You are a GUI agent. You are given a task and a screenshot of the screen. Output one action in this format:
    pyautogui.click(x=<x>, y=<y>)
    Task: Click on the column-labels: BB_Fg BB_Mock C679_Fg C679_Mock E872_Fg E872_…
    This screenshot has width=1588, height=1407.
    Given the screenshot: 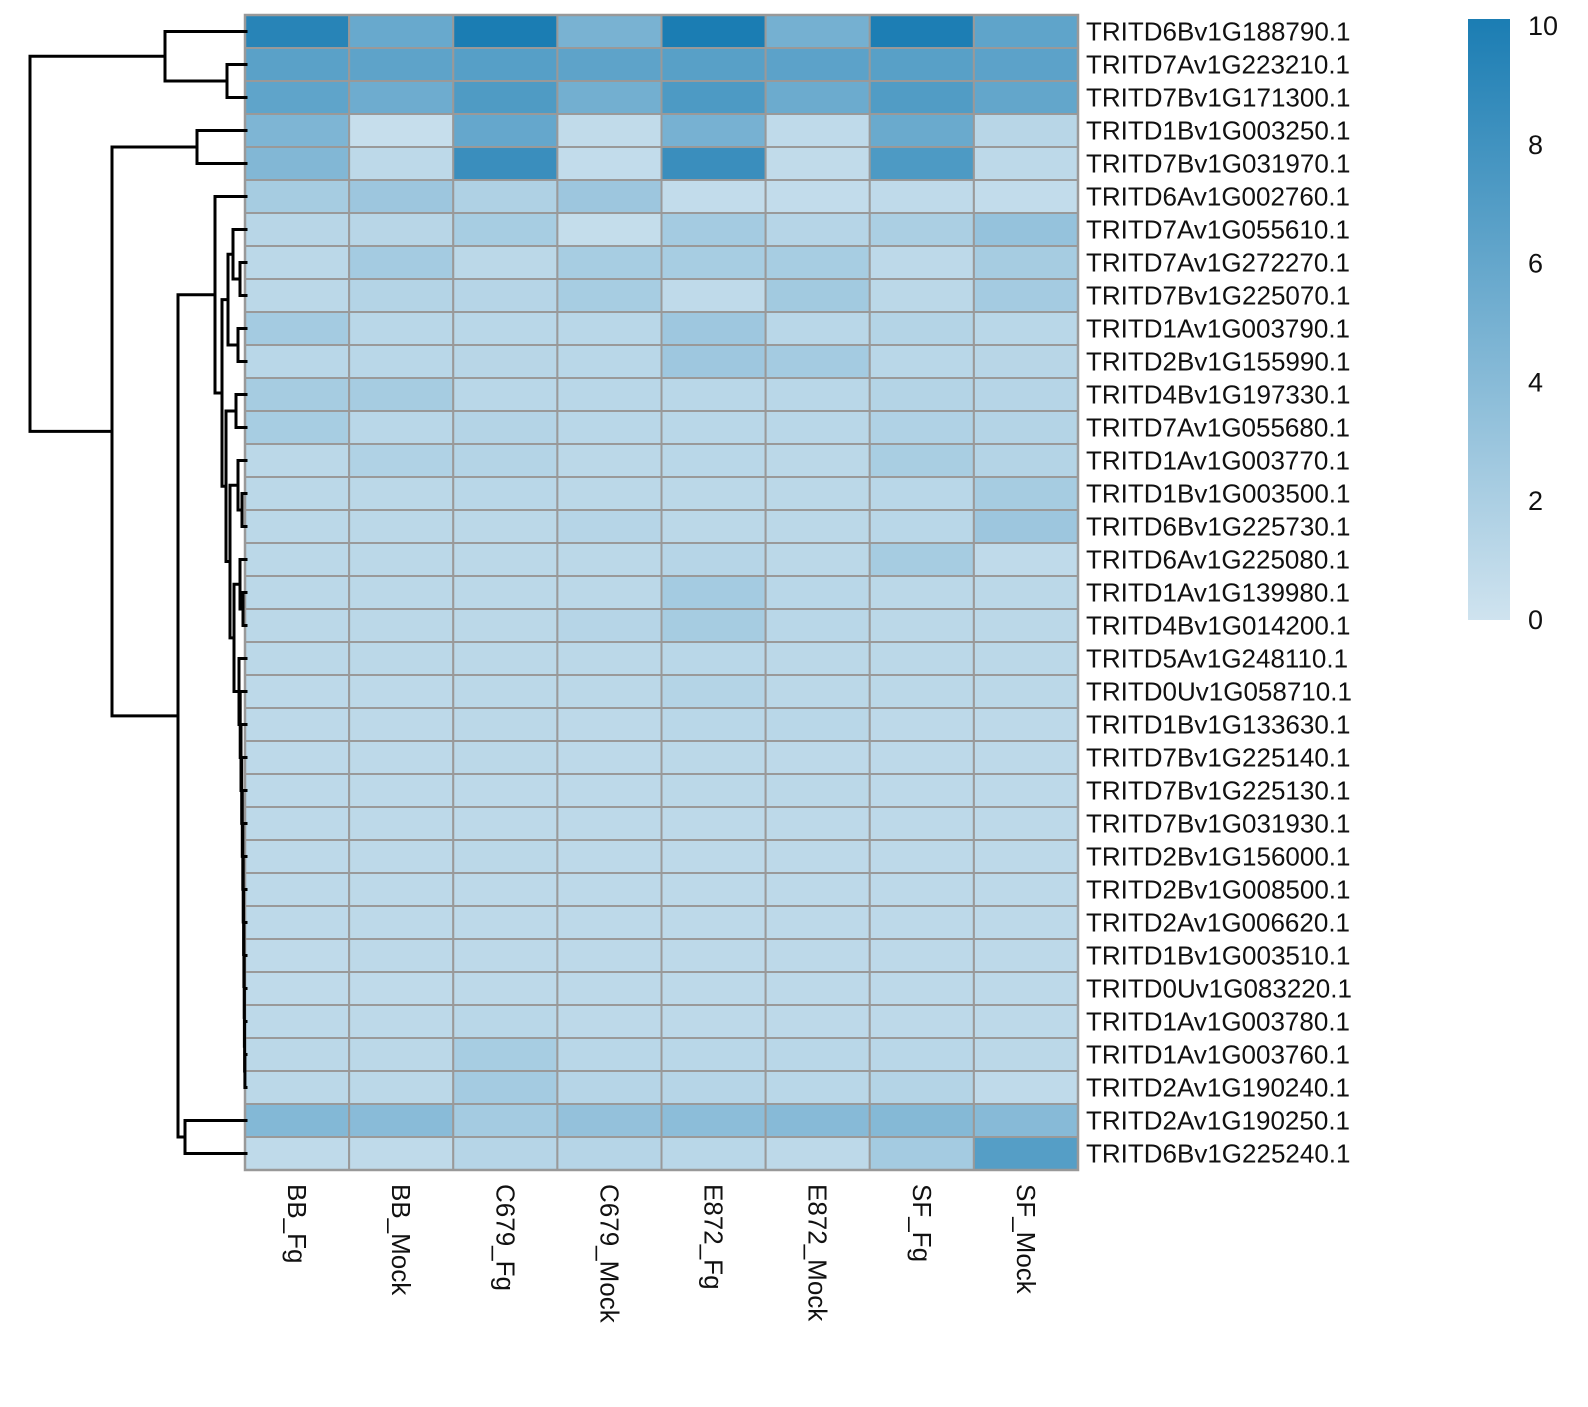 What is the action you would take?
    pyautogui.click(x=661, y=1254)
    